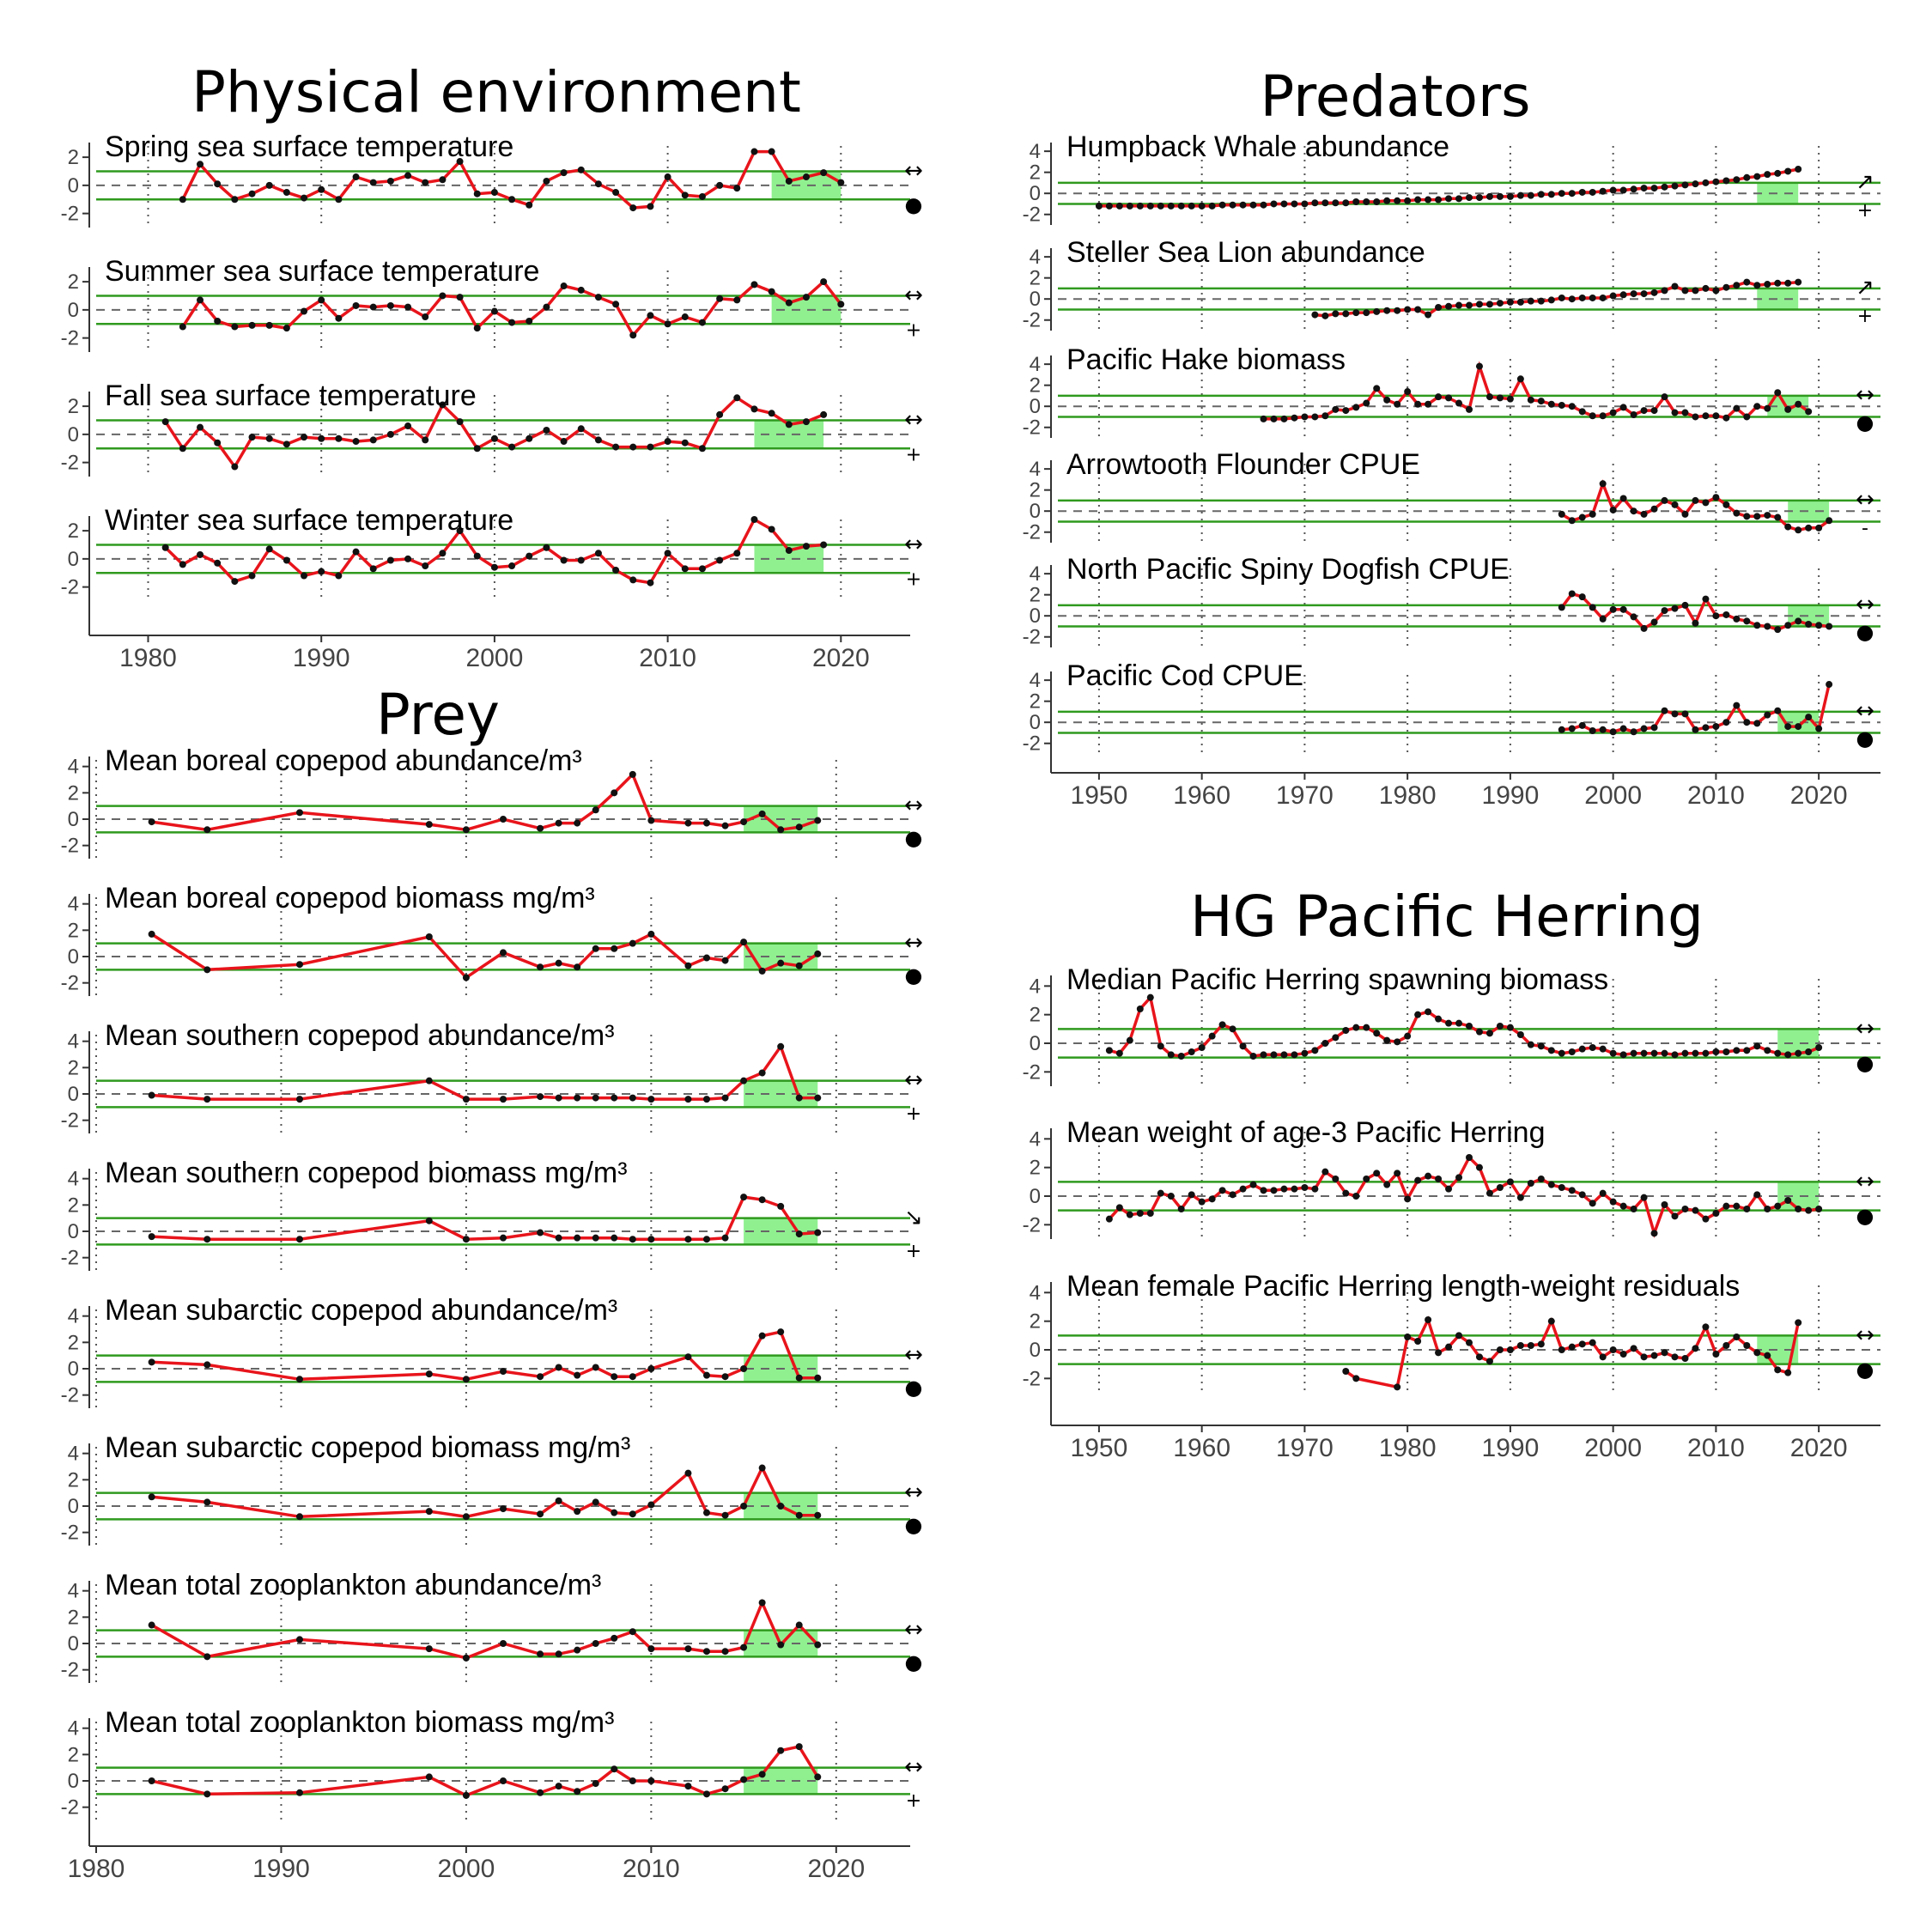  I want to click on x-tick-label: 2020, so click(1819, 795).